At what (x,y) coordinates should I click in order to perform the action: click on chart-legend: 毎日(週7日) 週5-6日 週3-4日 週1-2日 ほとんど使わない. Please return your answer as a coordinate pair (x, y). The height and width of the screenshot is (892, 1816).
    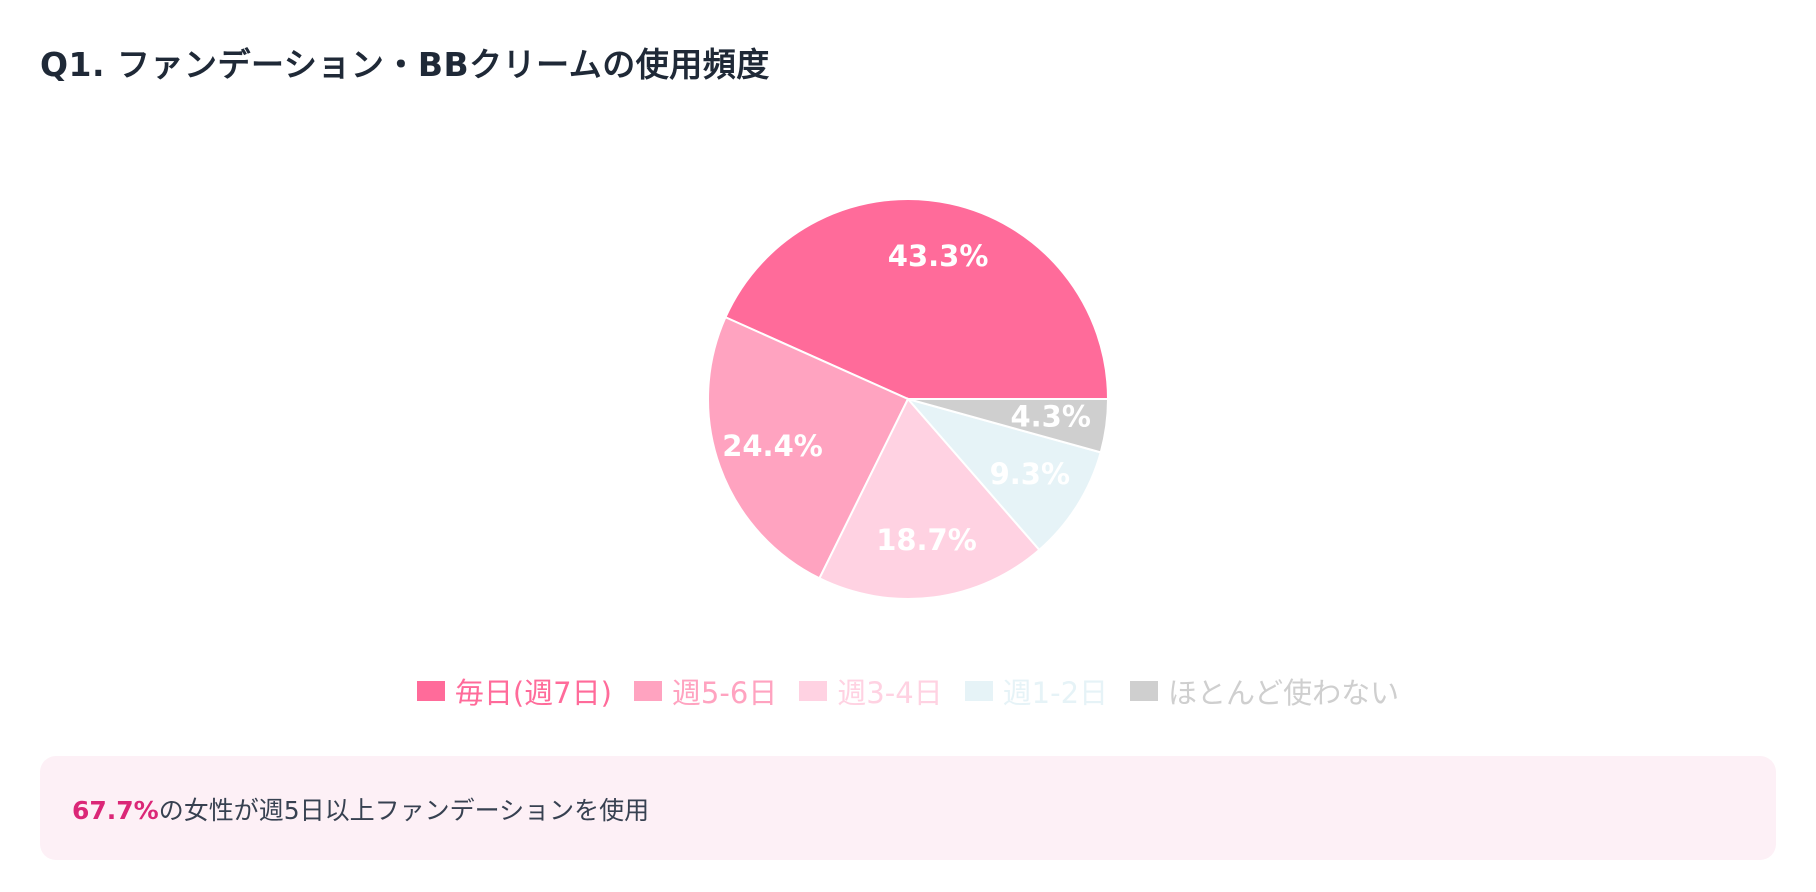
    Looking at the image, I should click on (908, 691).